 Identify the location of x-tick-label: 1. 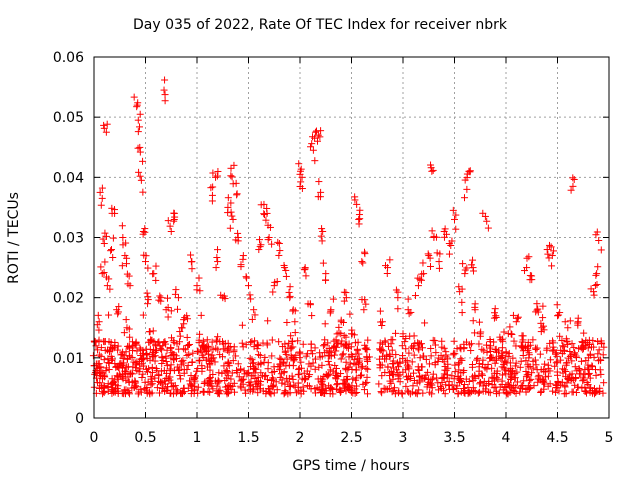
(197, 438).